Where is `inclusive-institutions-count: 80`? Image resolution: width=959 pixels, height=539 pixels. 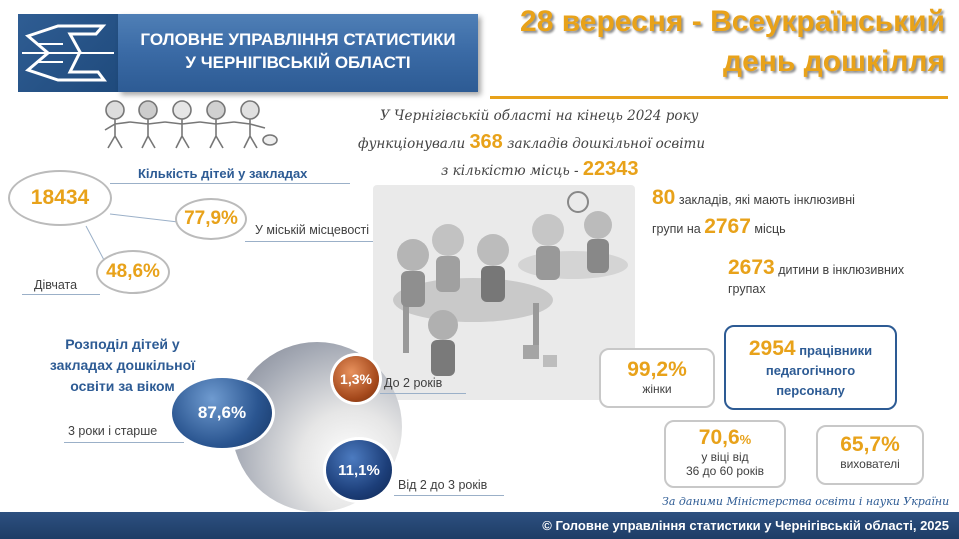 inclusive-institutions-count: 80 is located at coordinates (664, 197).